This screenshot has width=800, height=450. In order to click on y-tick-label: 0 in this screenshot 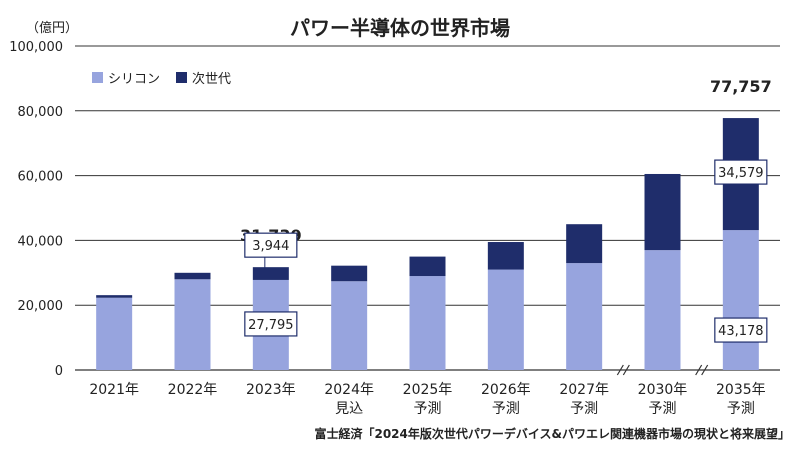, I will do `click(59, 371)`.